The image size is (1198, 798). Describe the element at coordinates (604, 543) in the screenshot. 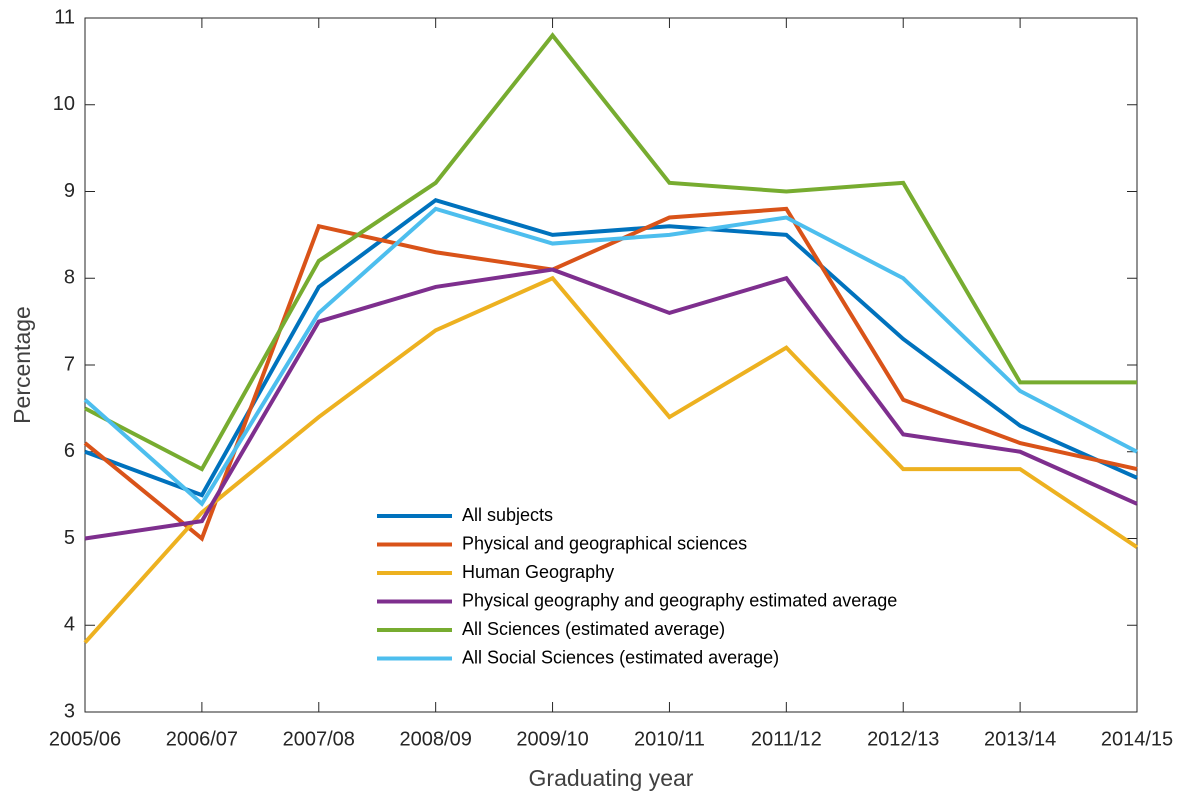

I see `legend-label: Physical and geographical sciences` at that location.